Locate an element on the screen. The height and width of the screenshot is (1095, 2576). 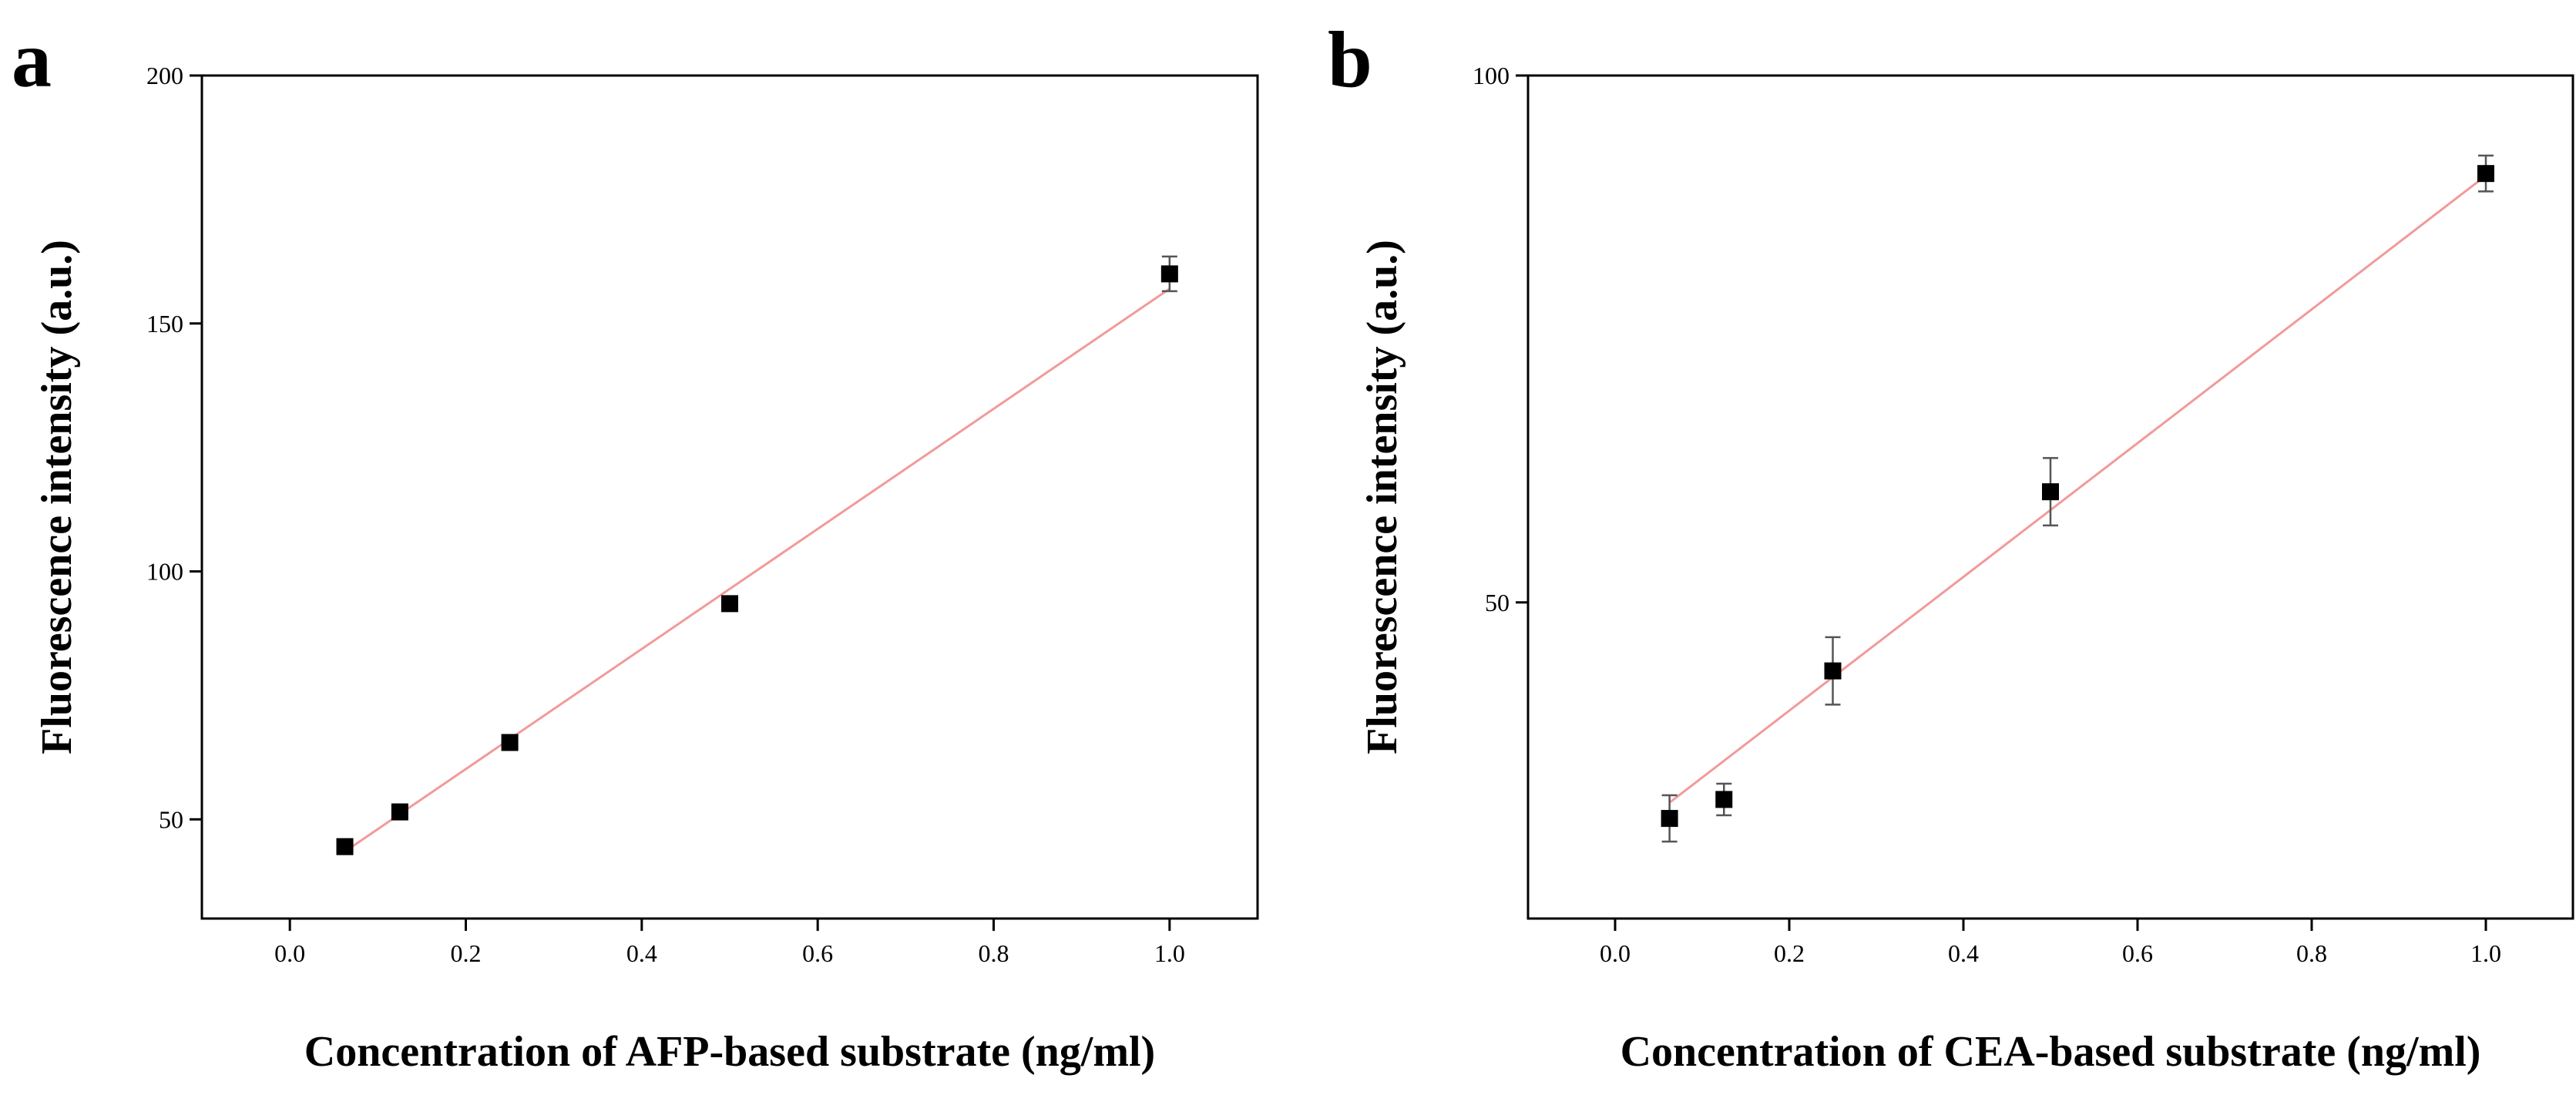
x-tick-label-a-3: 0.6 is located at coordinates (817, 953).